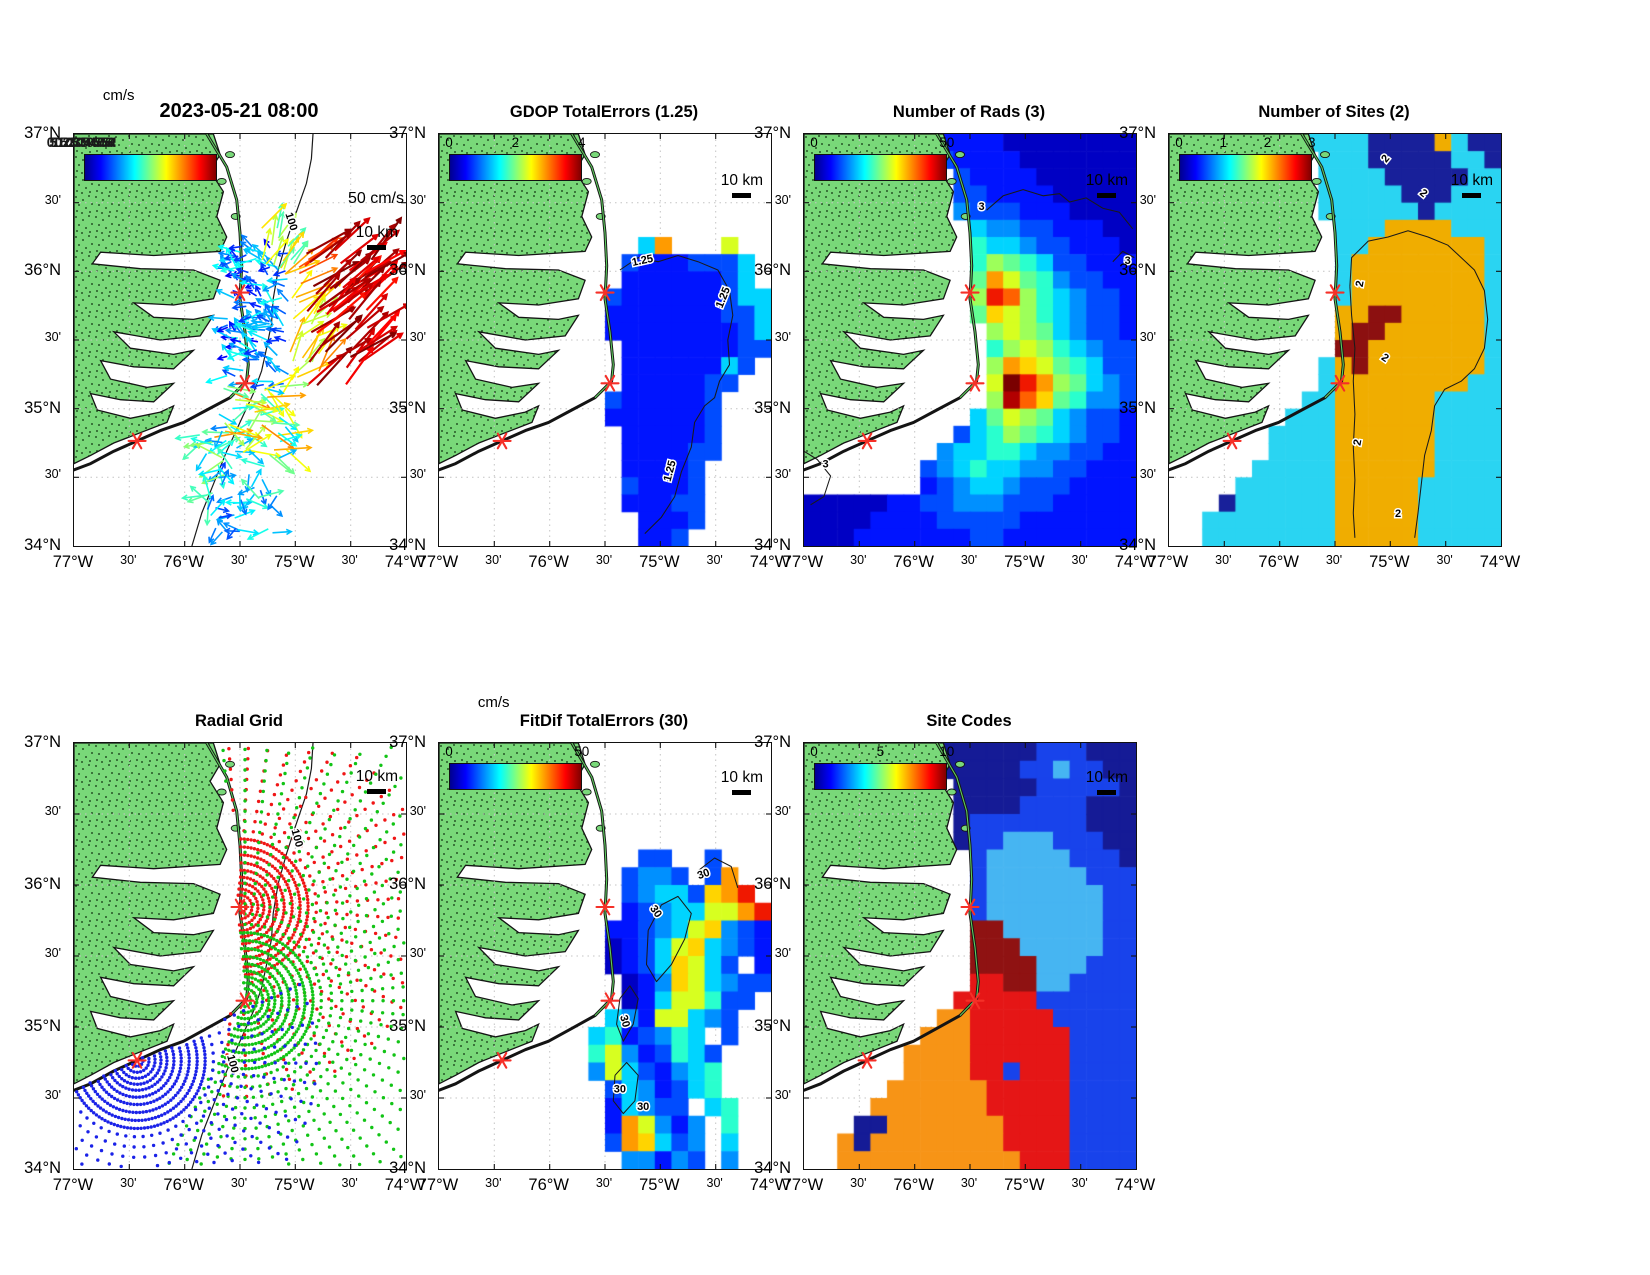 The image size is (1650, 1275). What do you see at coordinates (81, 142) in the screenshot?
I see `colorbar-ticks-overlapping: 051015202530354045505560657075808590` at bounding box center [81, 142].